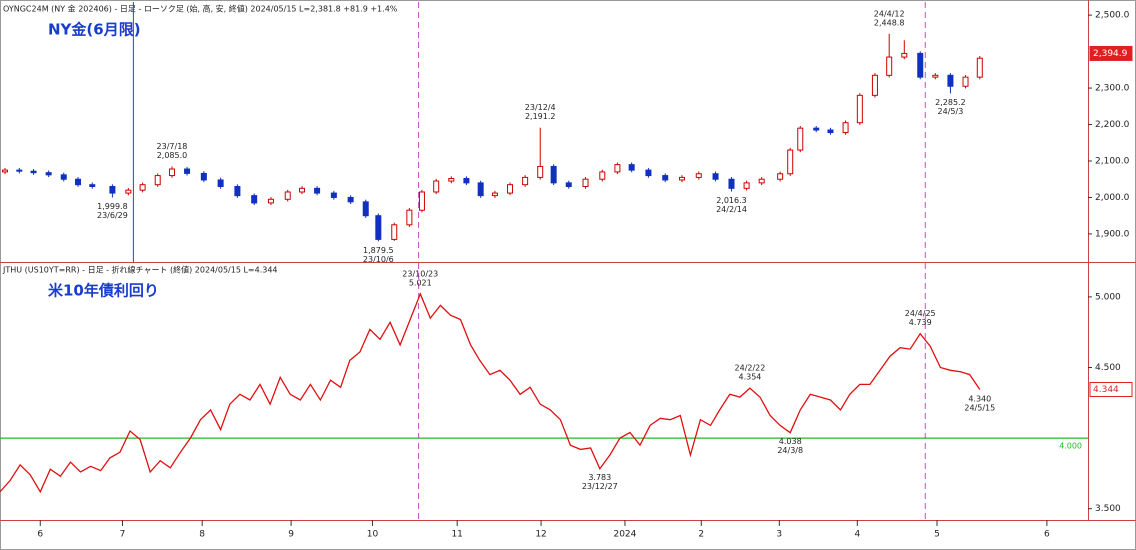 This screenshot has height=550, width=1136. I want to click on y-tick-label: 2,000.0, so click(1112, 198).